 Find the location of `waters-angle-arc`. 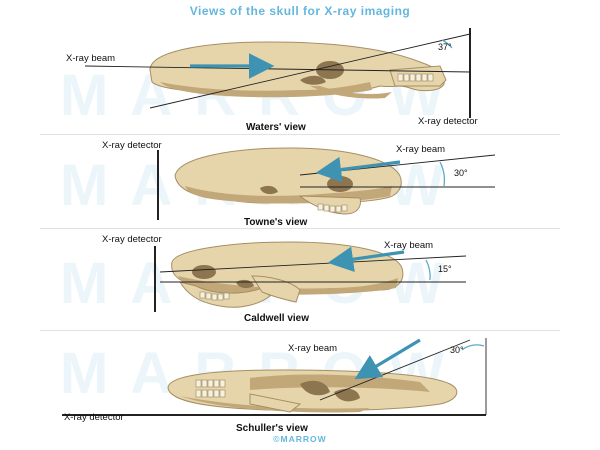

waters-angle-arc is located at coordinates (447, 44).